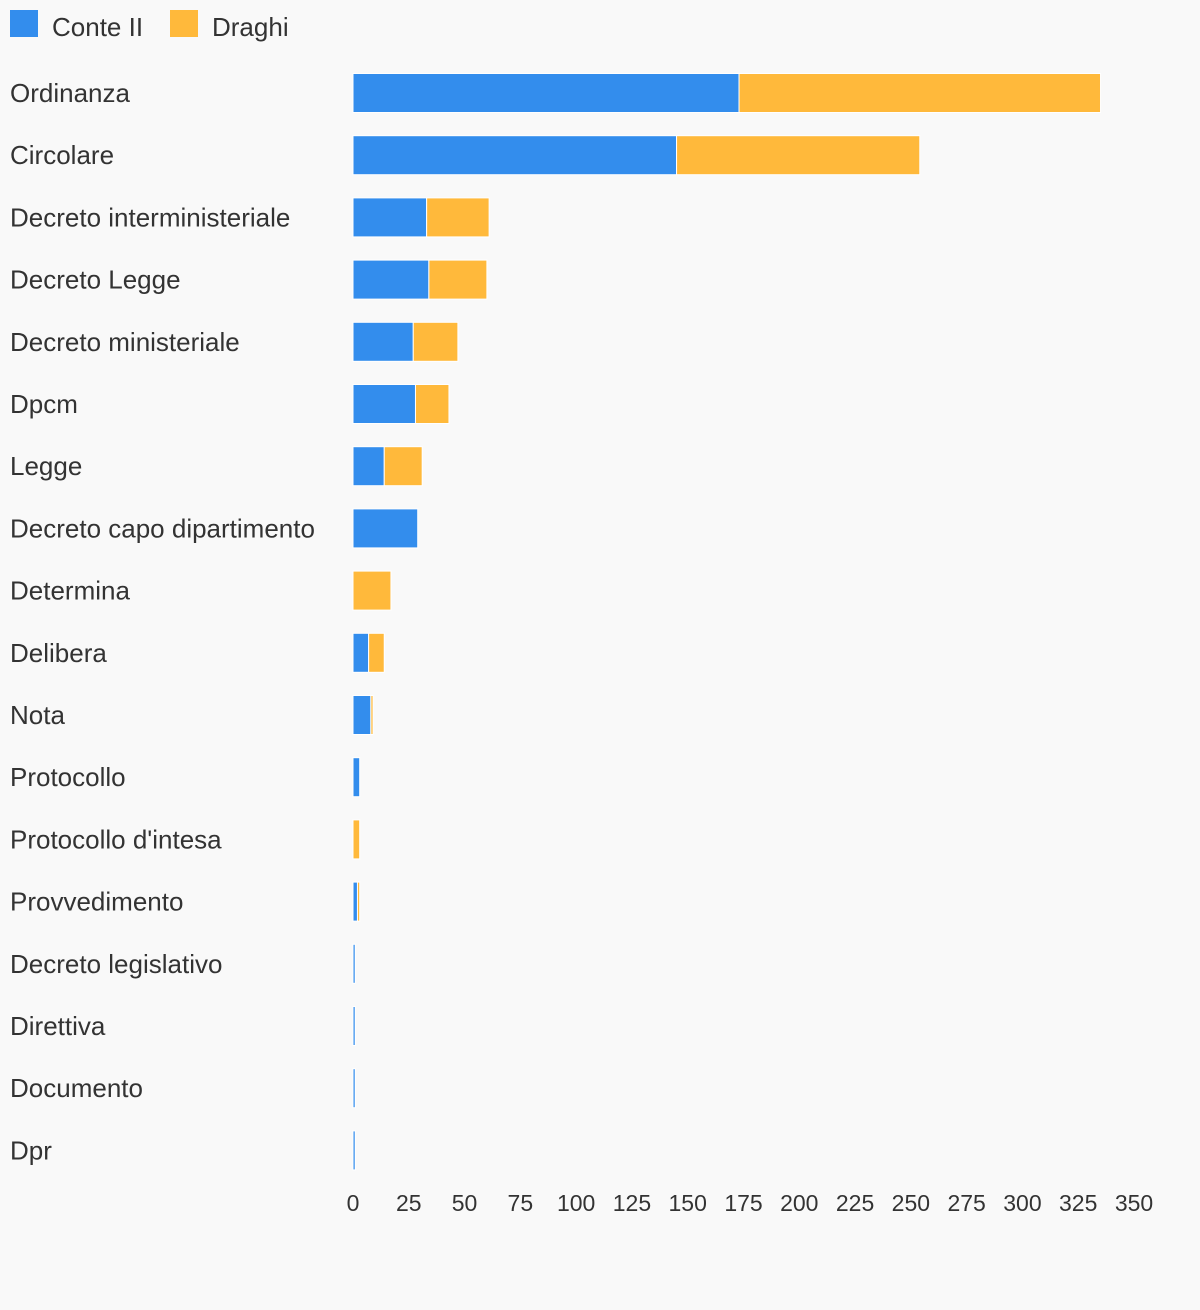 Image resolution: width=1200 pixels, height=1310 pixels. What do you see at coordinates (435, 341) in the screenshot?
I see `bar-draghi-decreto-ministeriale` at bounding box center [435, 341].